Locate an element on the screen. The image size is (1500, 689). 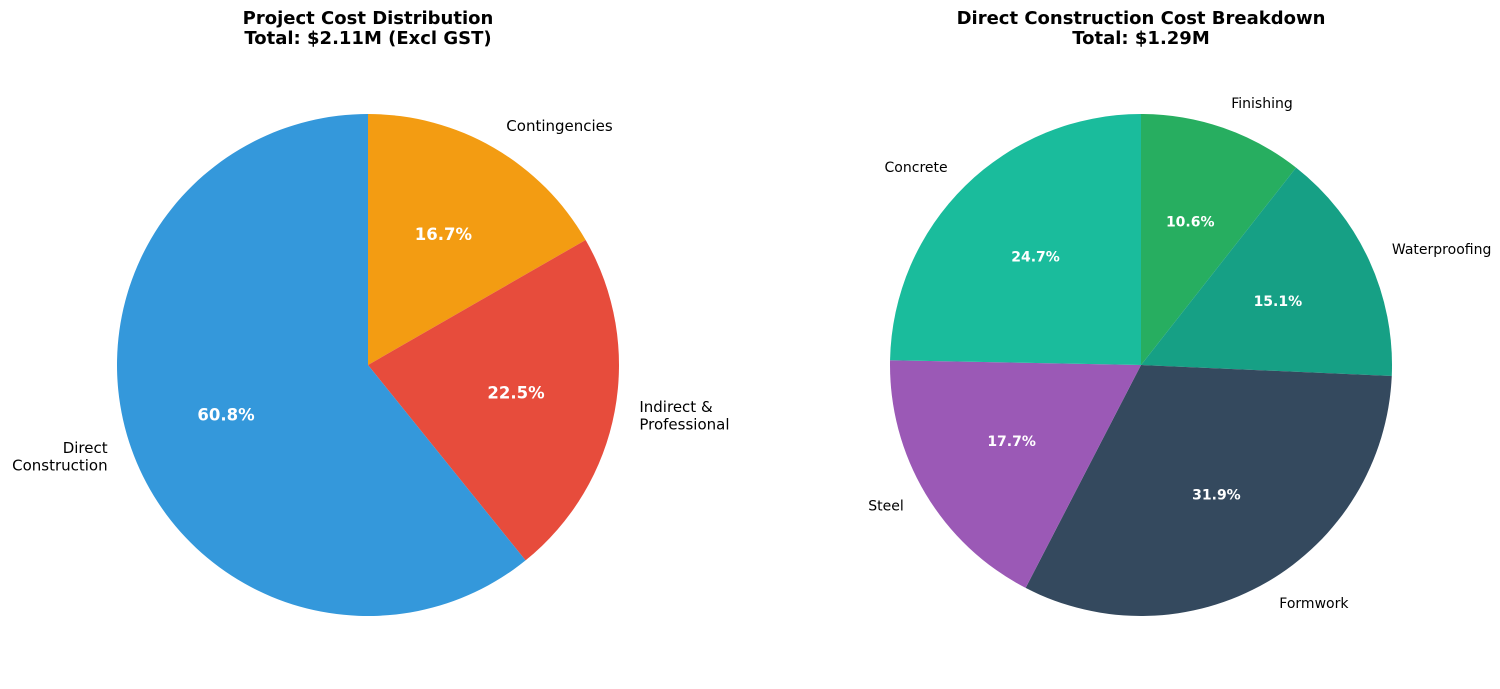
pie-slice-waterproofing is located at coordinates (1267, 272).